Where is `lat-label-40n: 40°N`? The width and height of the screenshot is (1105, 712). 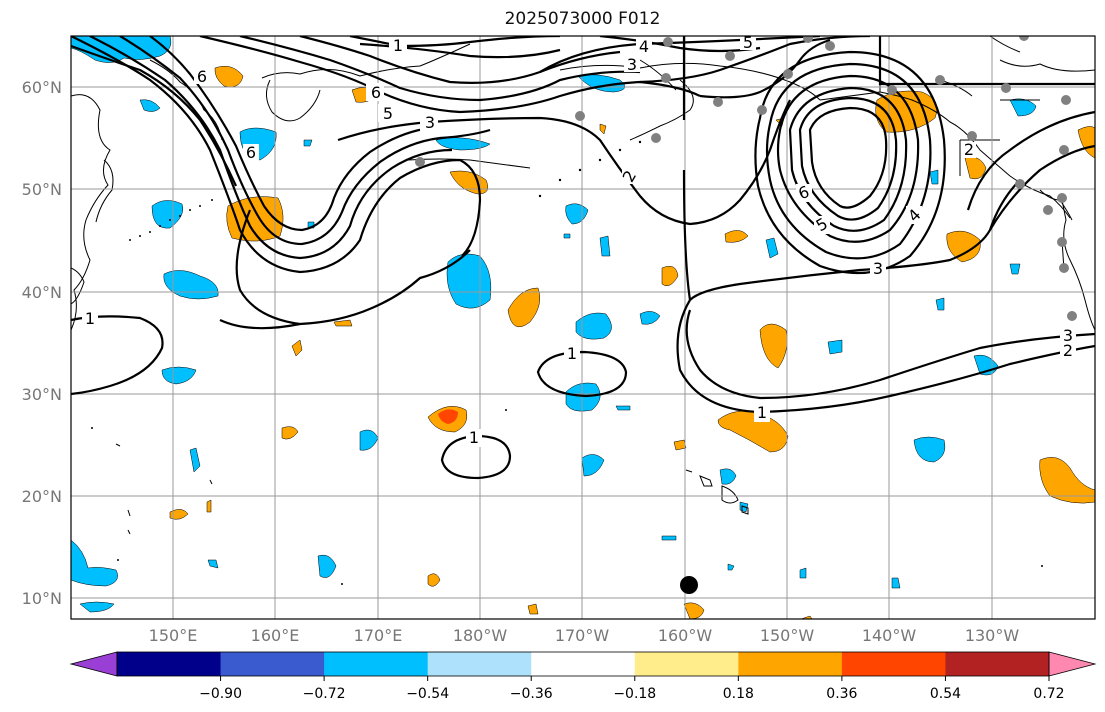 lat-label-40n: 40°N is located at coordinates (42, 292).